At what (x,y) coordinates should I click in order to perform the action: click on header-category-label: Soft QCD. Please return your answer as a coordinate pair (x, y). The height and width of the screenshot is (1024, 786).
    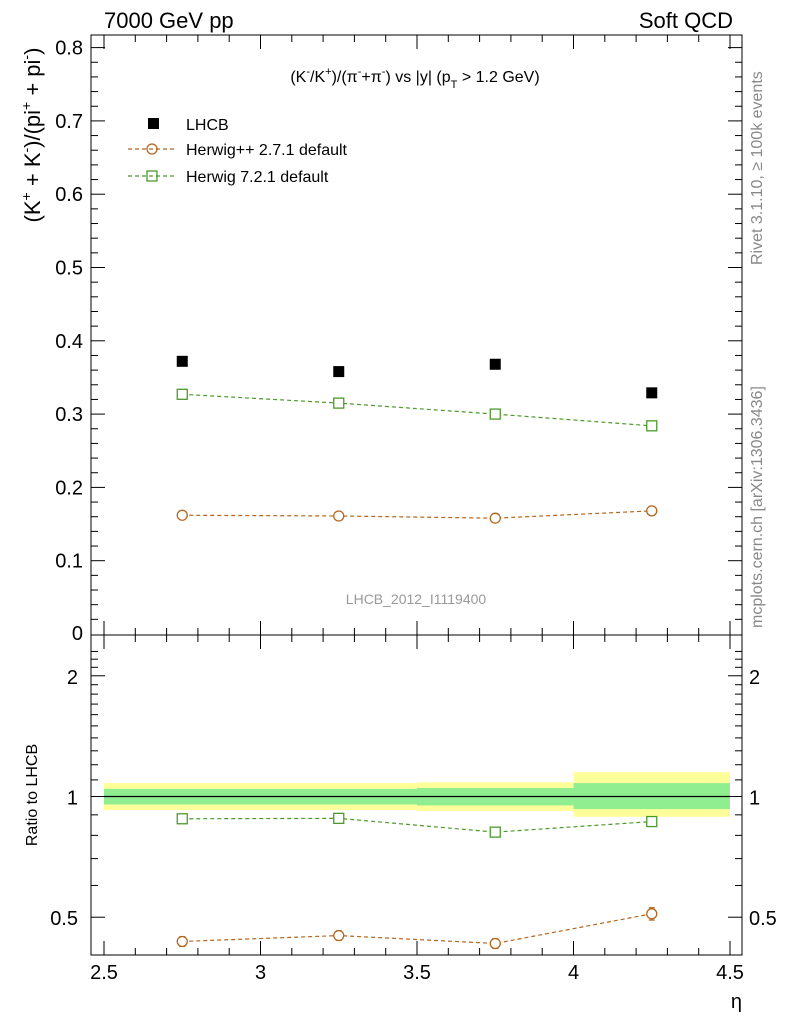
    Looking at the image, I should click on (686, 20).